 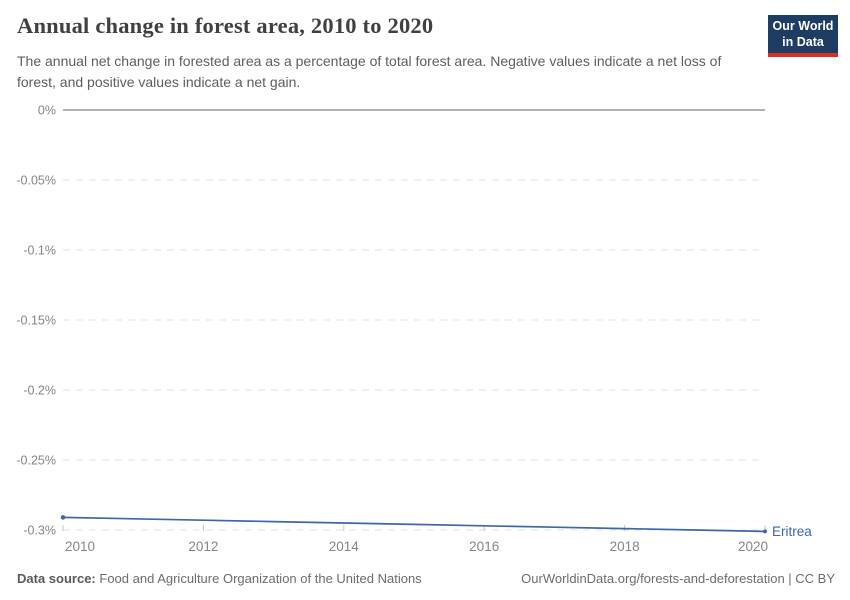 What do you see at coordinates (792, 531) in the screenshot?
I see `series-label-eritrea: Eritrea` at bounding box center [792, 531].